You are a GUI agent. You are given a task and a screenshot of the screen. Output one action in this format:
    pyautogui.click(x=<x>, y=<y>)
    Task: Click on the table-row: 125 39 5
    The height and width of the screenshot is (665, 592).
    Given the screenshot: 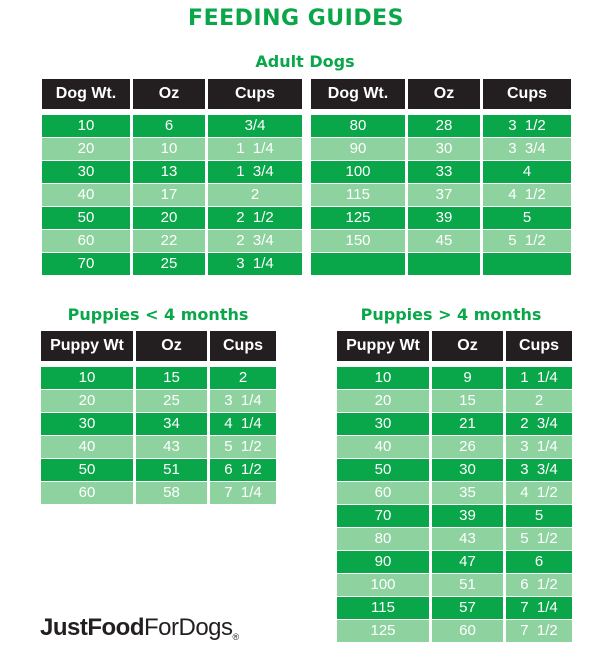 What is the action you would take?
    pyautogui.click(x=441, y=218)
    